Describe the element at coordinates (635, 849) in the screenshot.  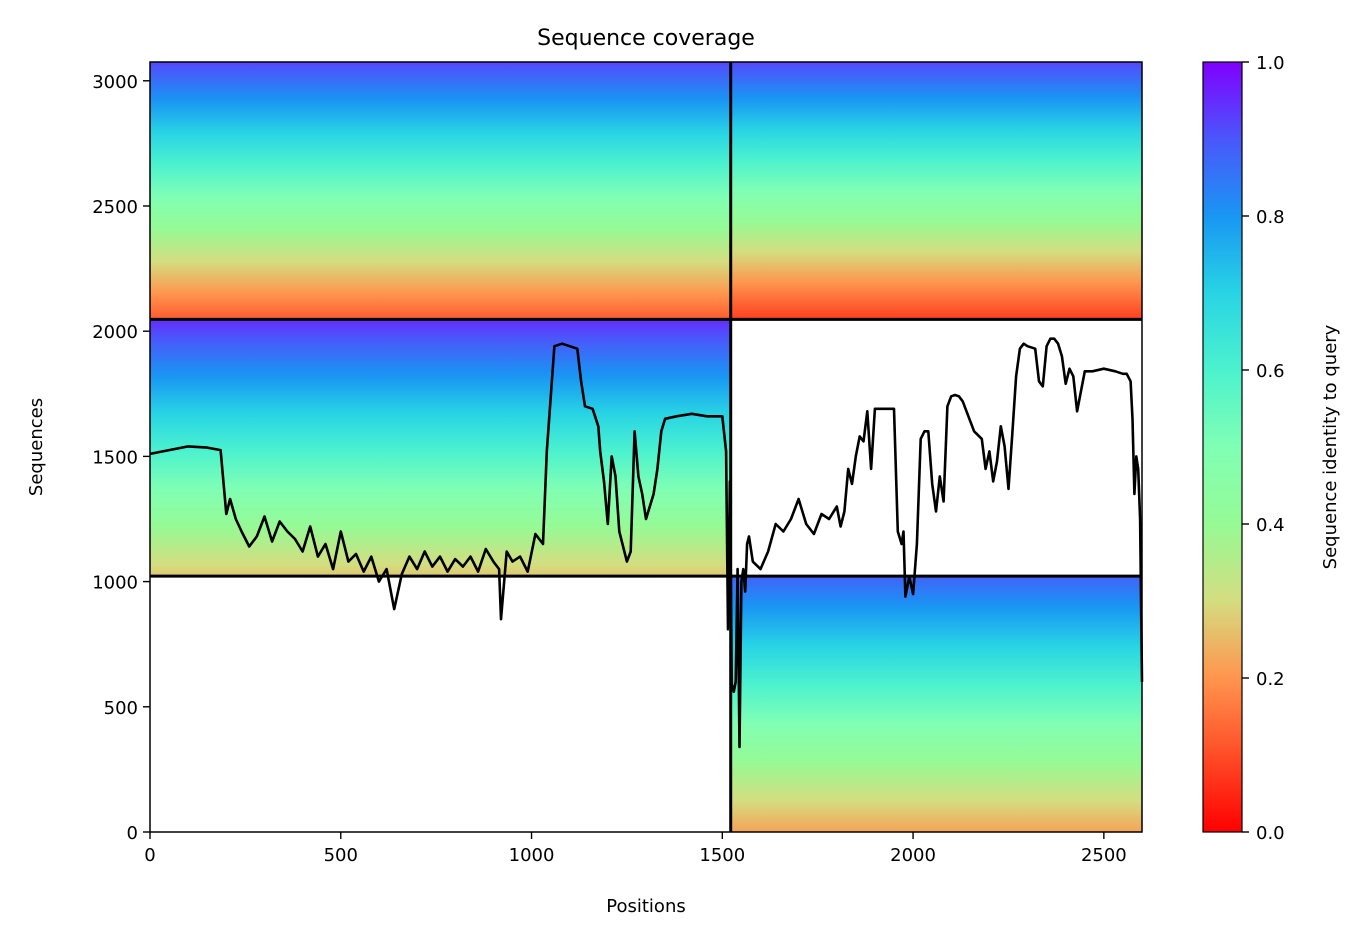
I see `x-axis: 0 500 1000 1500 2000 2500` at that location.